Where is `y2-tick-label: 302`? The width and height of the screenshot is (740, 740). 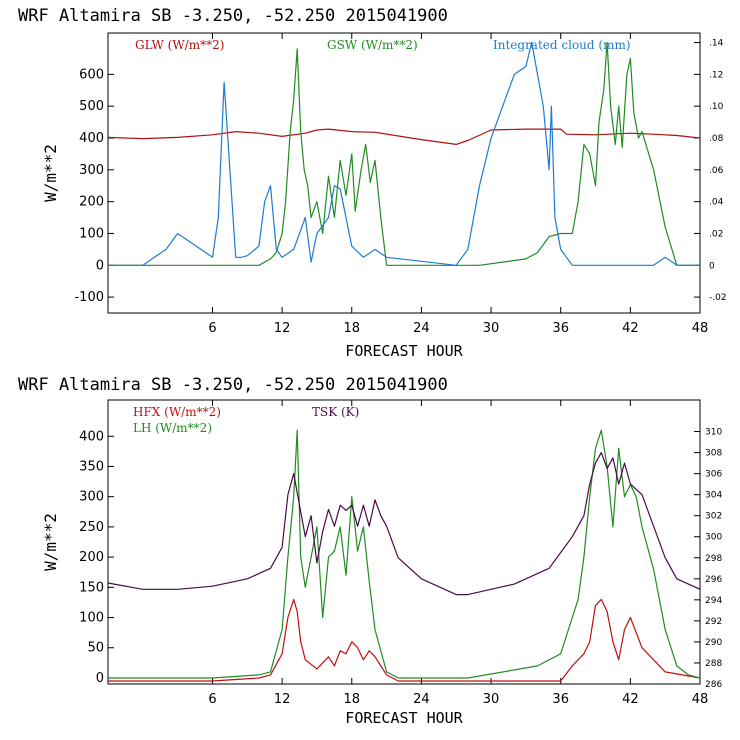
y2-tick-label: 302 is located at coordinates (713, 517).